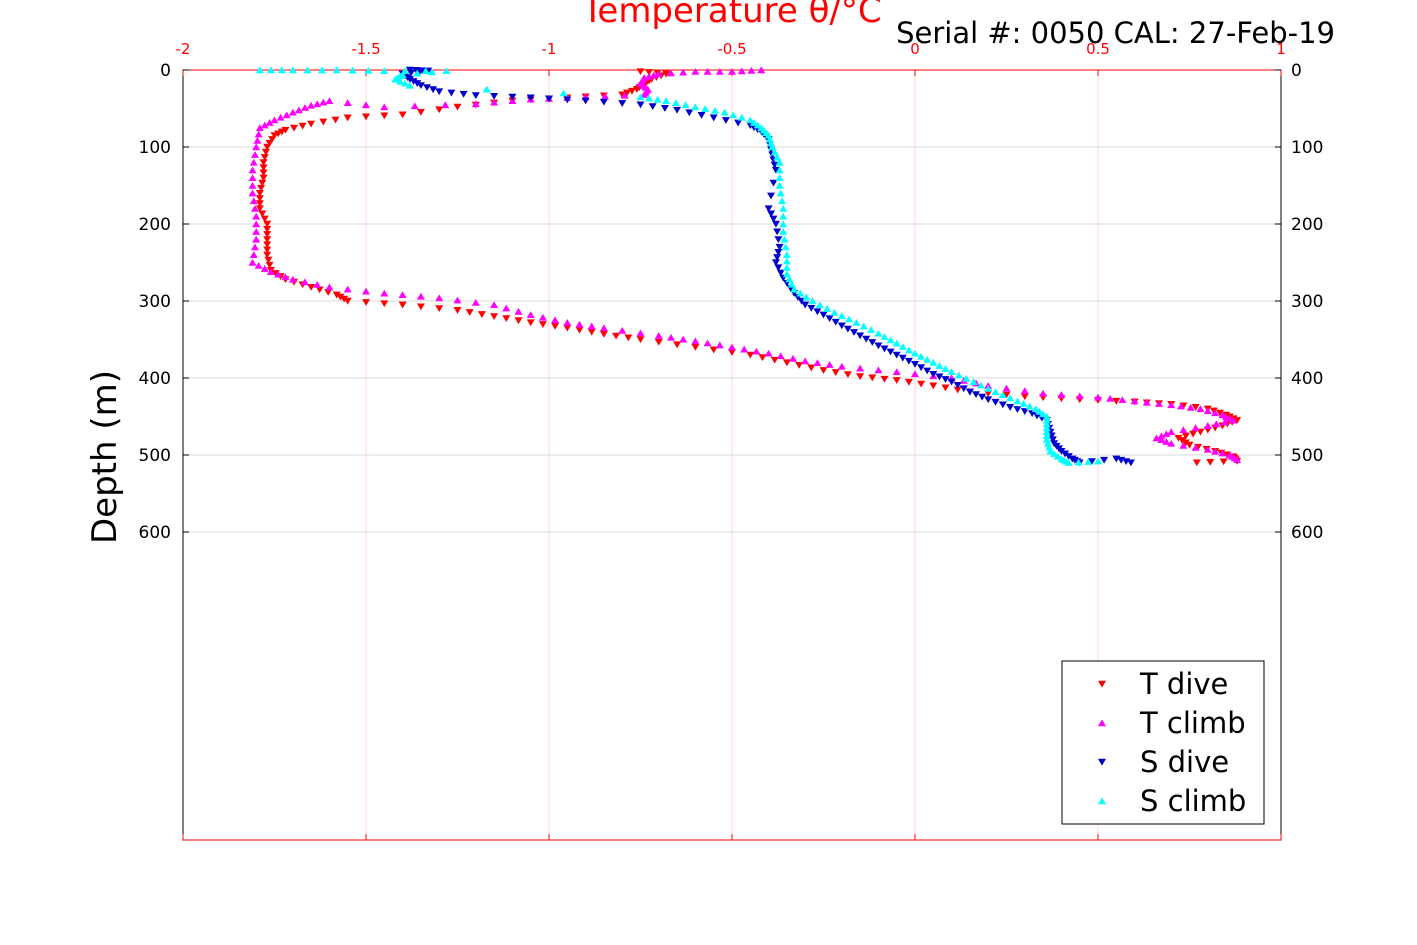  I want to click on legend-box, so click(1163, 742).